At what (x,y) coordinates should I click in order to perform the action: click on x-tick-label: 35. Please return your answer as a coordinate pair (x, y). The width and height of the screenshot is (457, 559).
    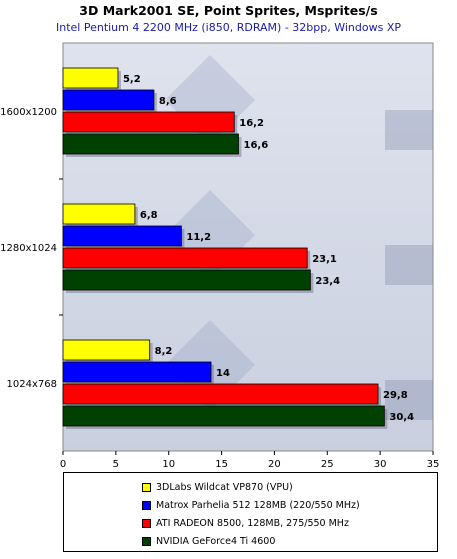
    Looking at the image, I should click on (433, 464).